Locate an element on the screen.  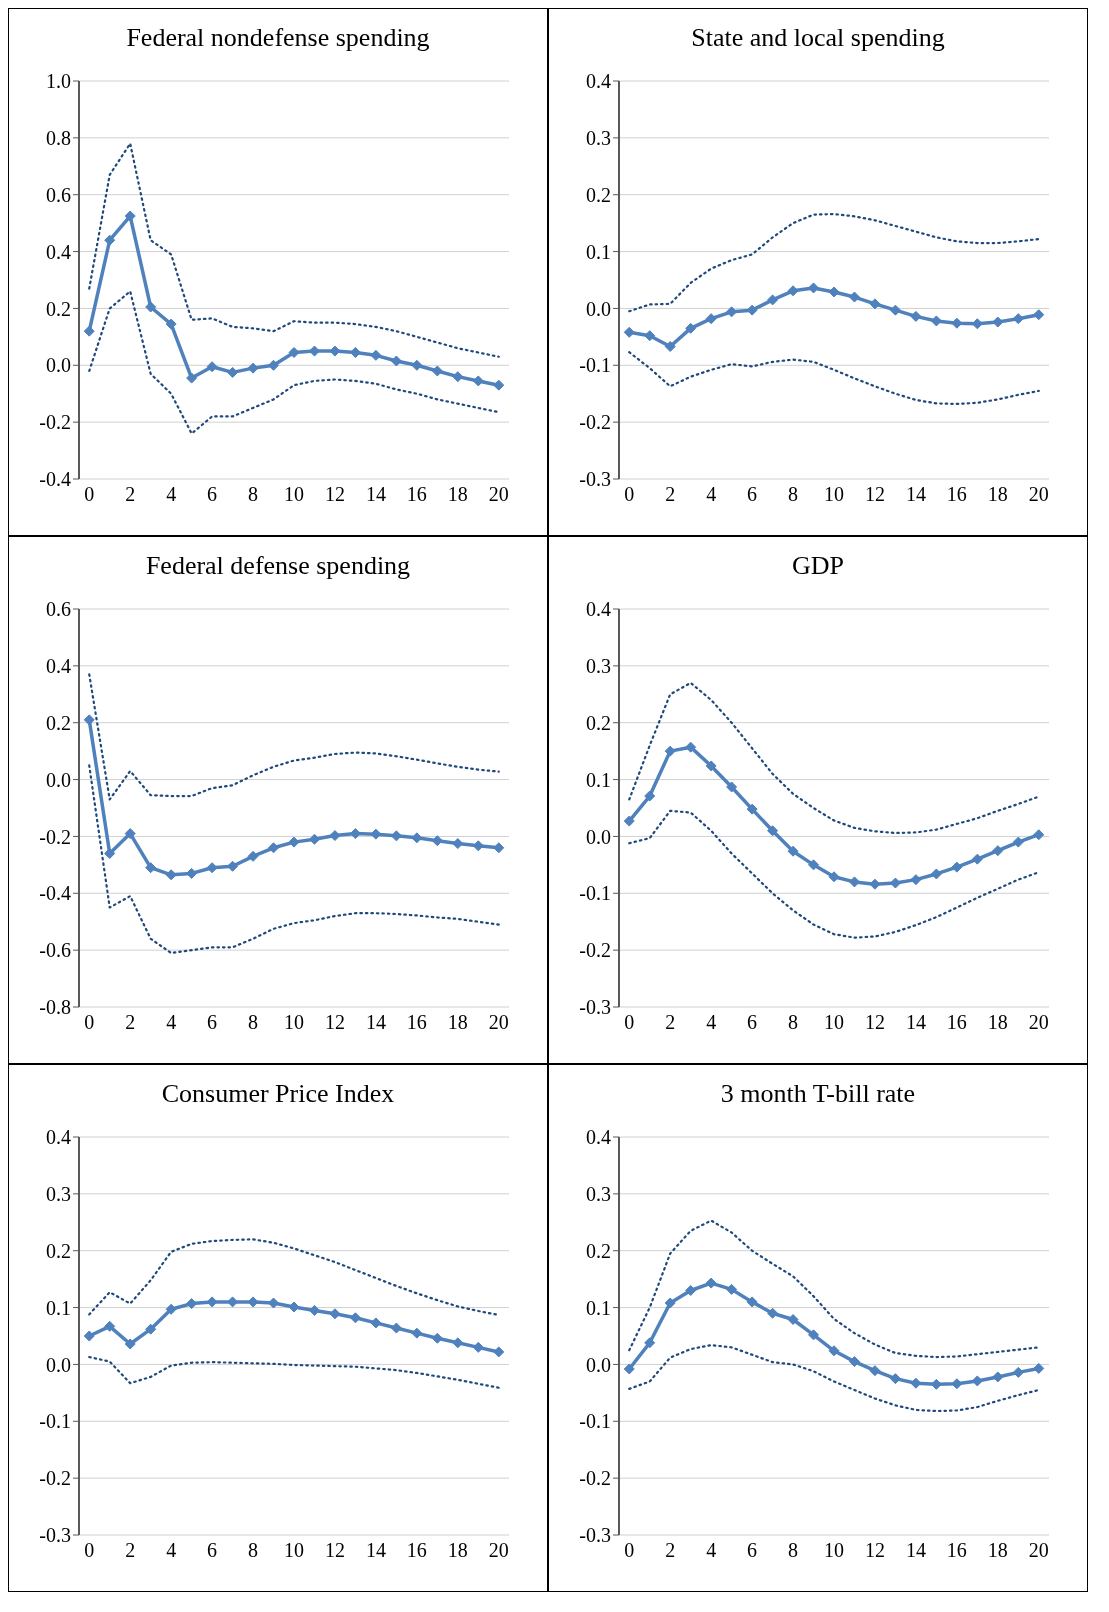
chart-title: State and local spending is located at coordinates (818, 38).